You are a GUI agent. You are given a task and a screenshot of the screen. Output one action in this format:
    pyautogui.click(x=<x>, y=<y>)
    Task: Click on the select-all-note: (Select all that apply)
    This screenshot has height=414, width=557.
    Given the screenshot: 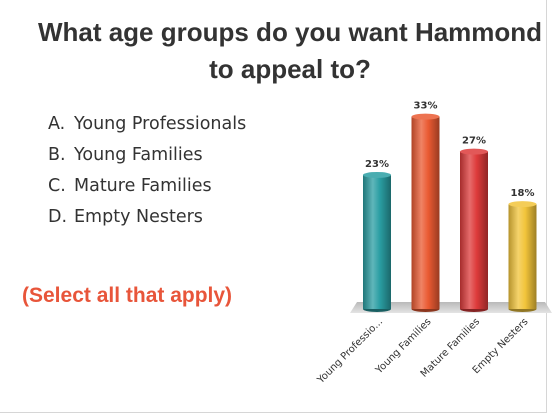 What is the action you would take?
    pyautogui.click(x=127, y=295)
    